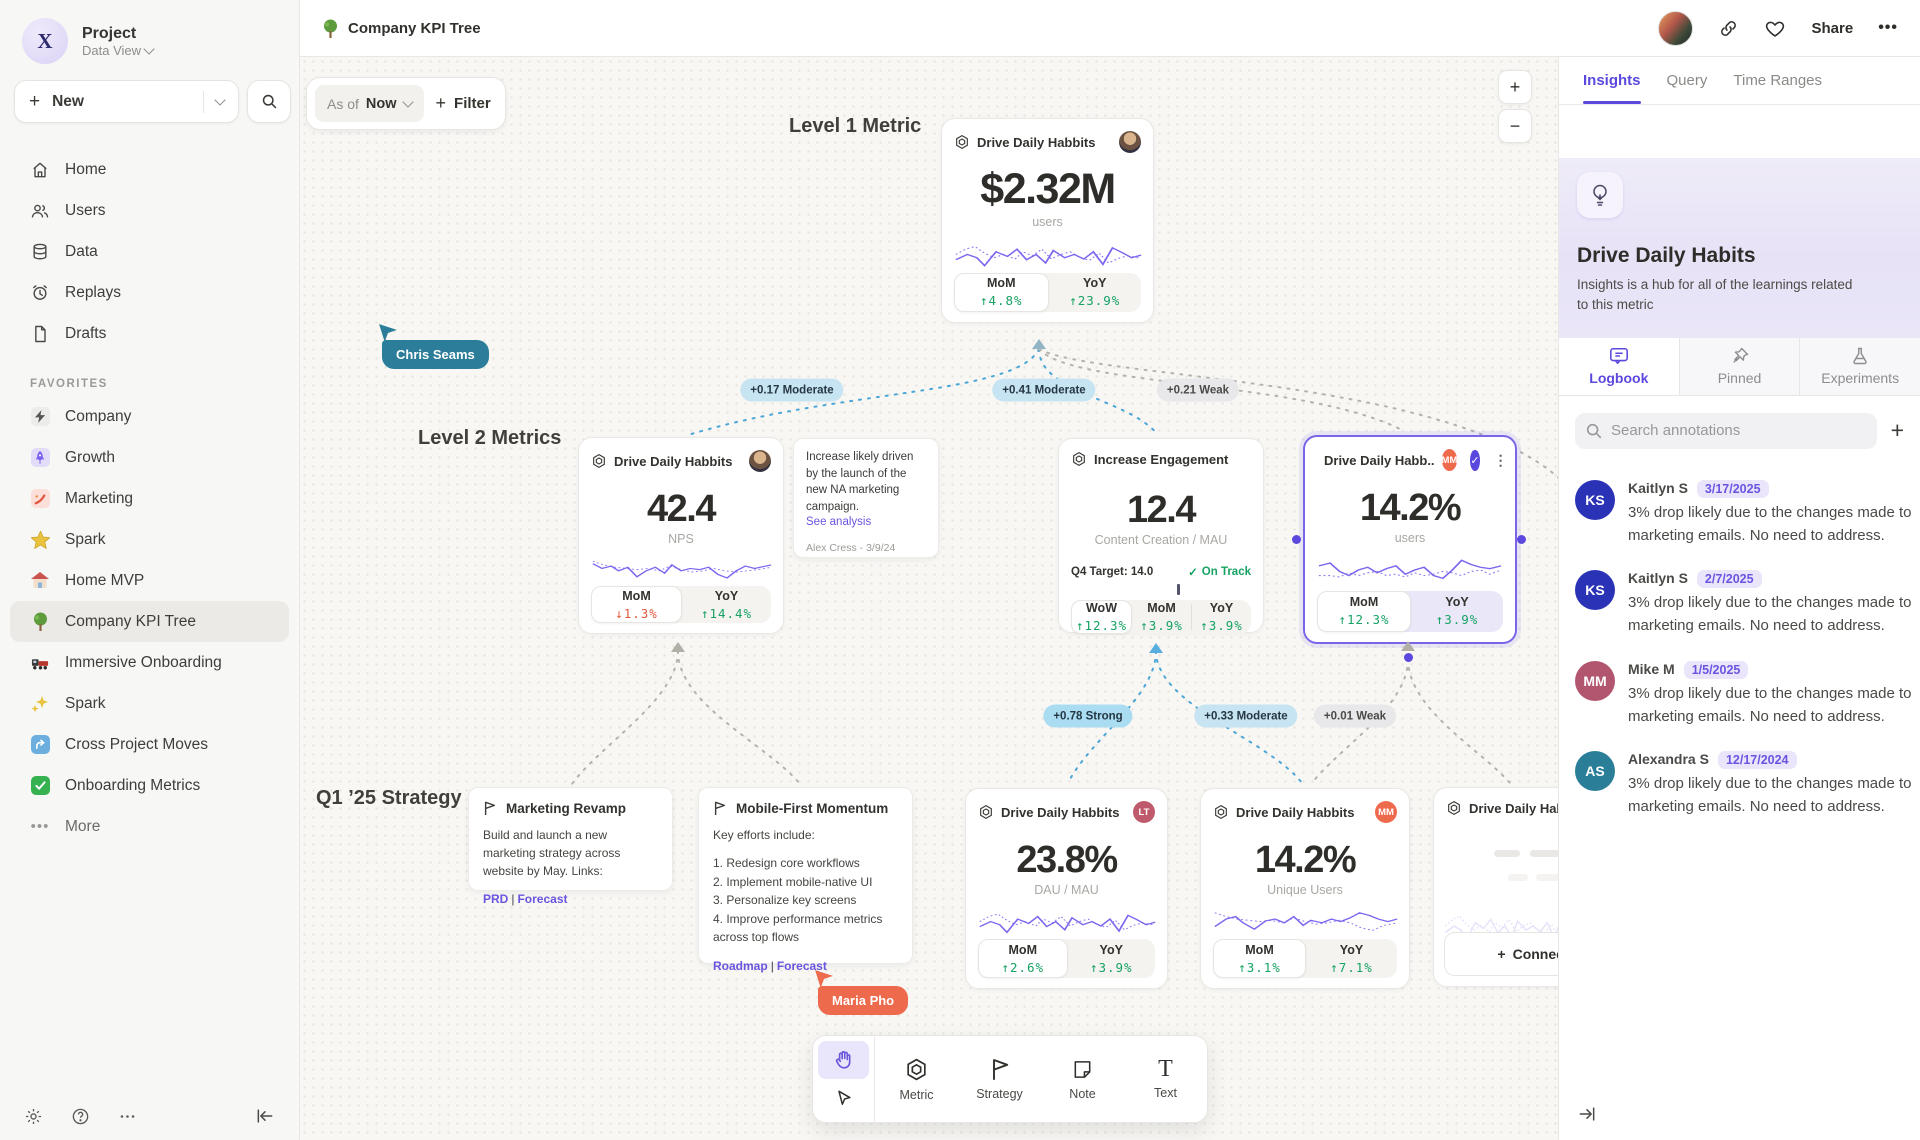 This screenshot has width=1920, height=1140. Describe the element at coordinates (1101, 617) in the screenshot. I see `stat-wow: WoW ↑12.3%` at that location.